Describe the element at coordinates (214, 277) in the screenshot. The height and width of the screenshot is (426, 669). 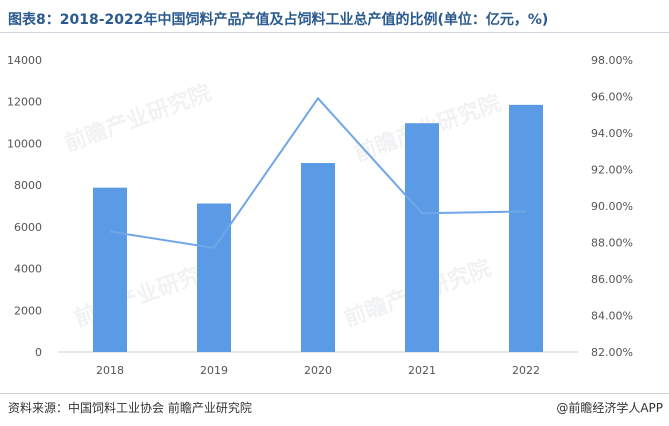
I see `bar-2019` at that location.